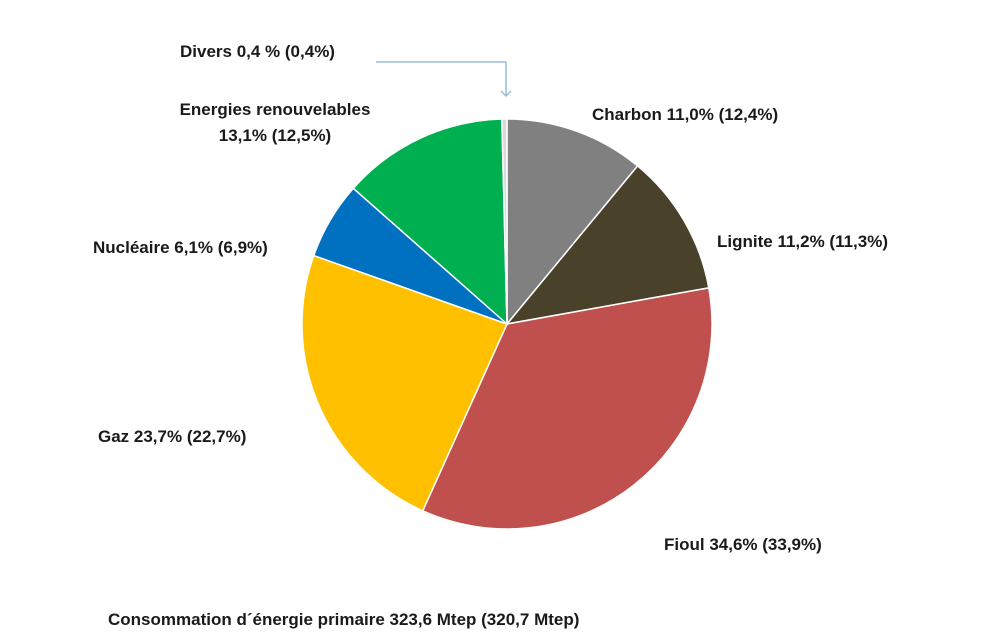 The width and height of the screenshot is (993, 643). I want to click on divers-leader-line, so click(441, 78).